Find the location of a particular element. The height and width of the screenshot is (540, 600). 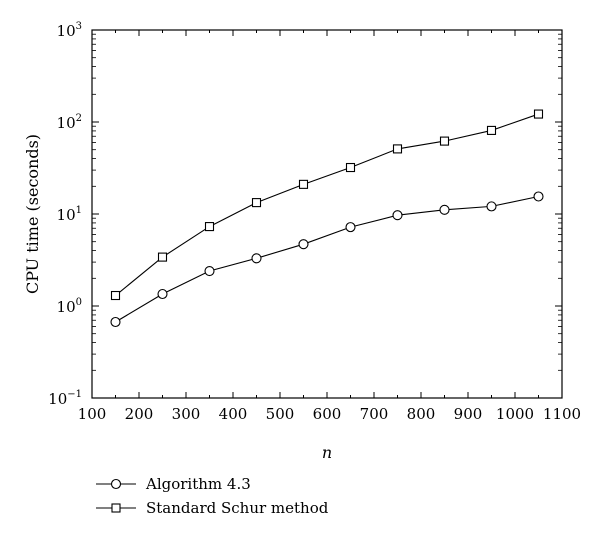

x-tick-label: 500 is located at coordinates (280, 414).